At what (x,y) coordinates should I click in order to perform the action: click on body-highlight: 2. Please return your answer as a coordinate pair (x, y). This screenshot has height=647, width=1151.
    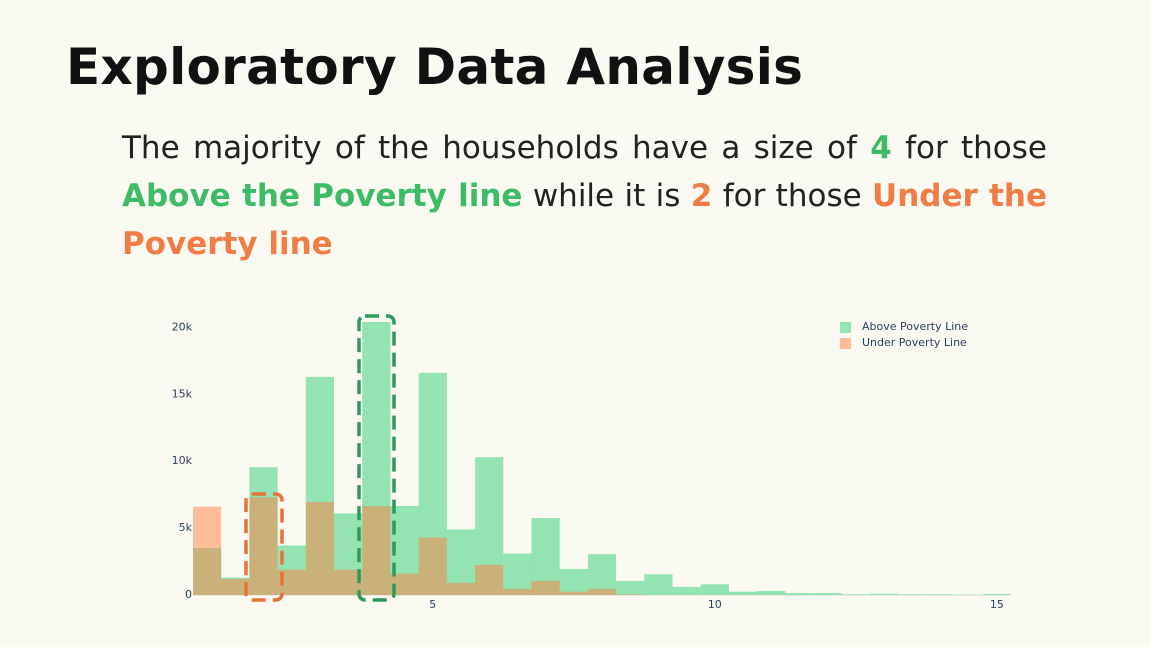
    Looking at the image, I should click on (701, 196).